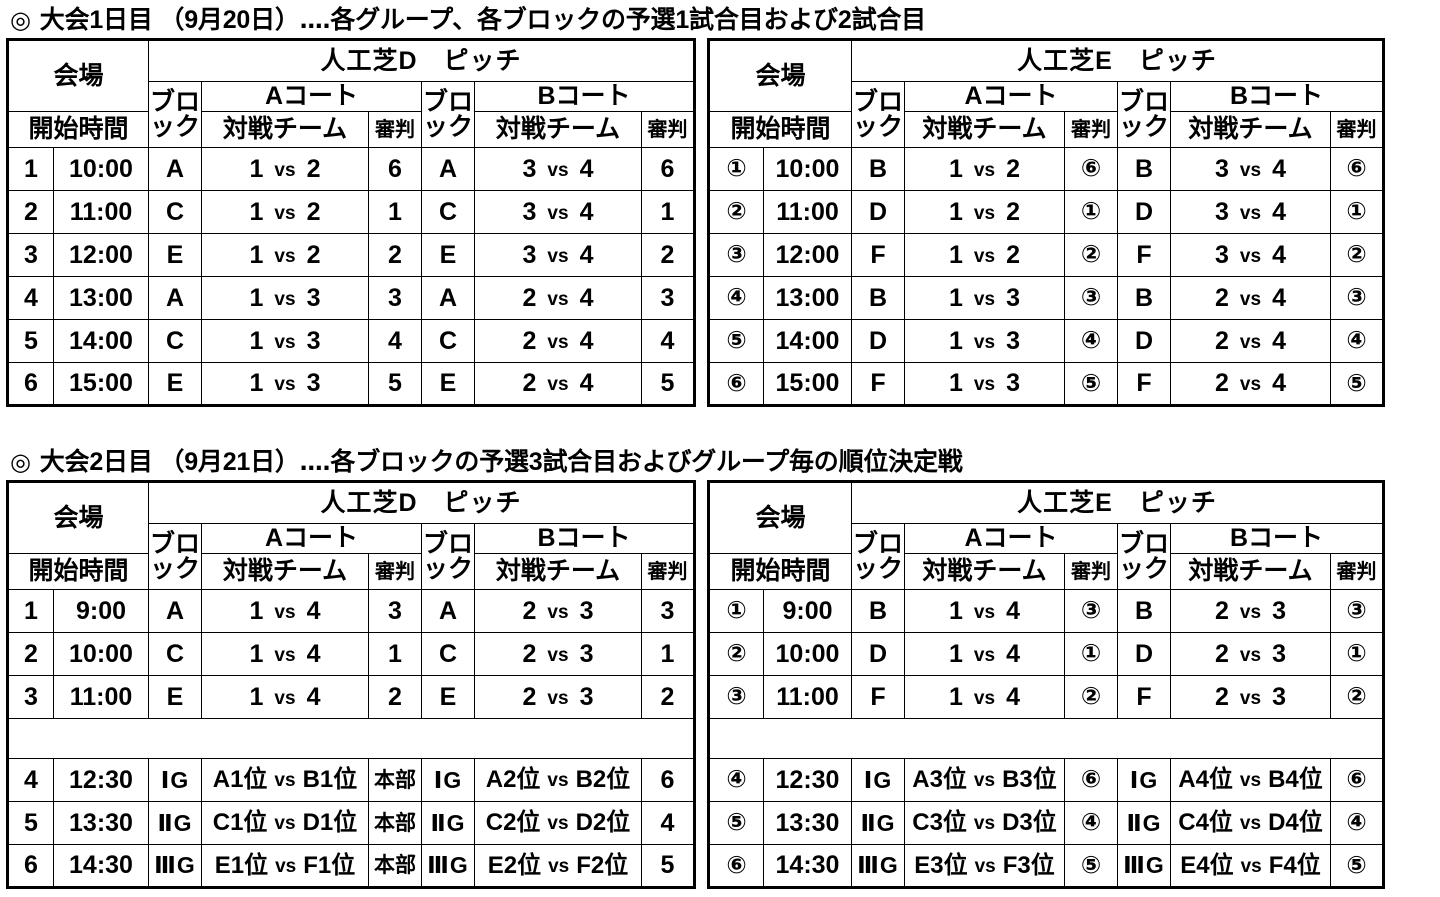  I want to click on court-a-block: A, so click(175, 611).